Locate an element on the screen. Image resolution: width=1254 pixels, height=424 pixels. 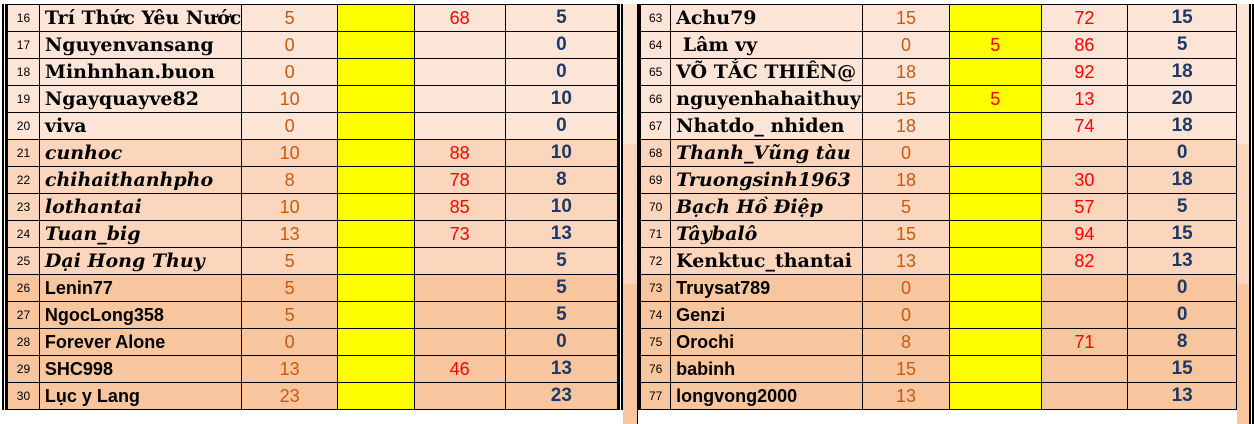
row-number-cell: 69 is located at coordinates (656, 180).